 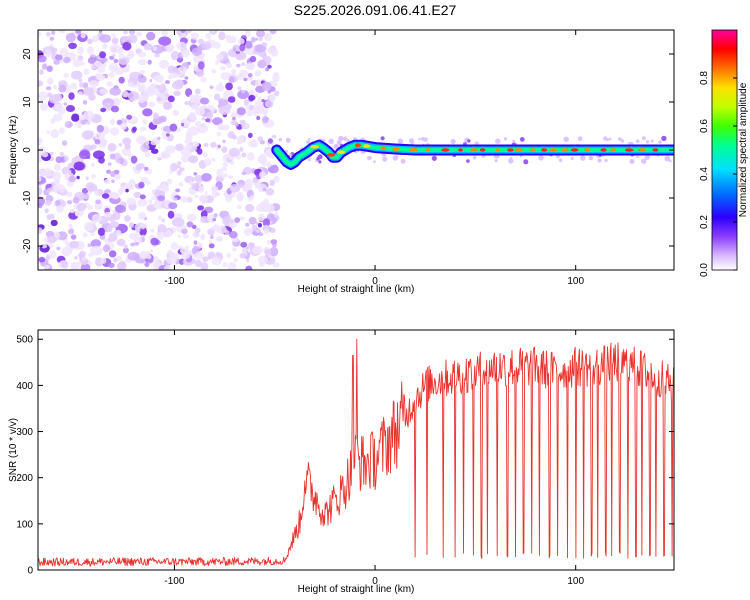 I want to click on colorbar-label: Normalized spectral amplitude, so click(x=743, y=149).